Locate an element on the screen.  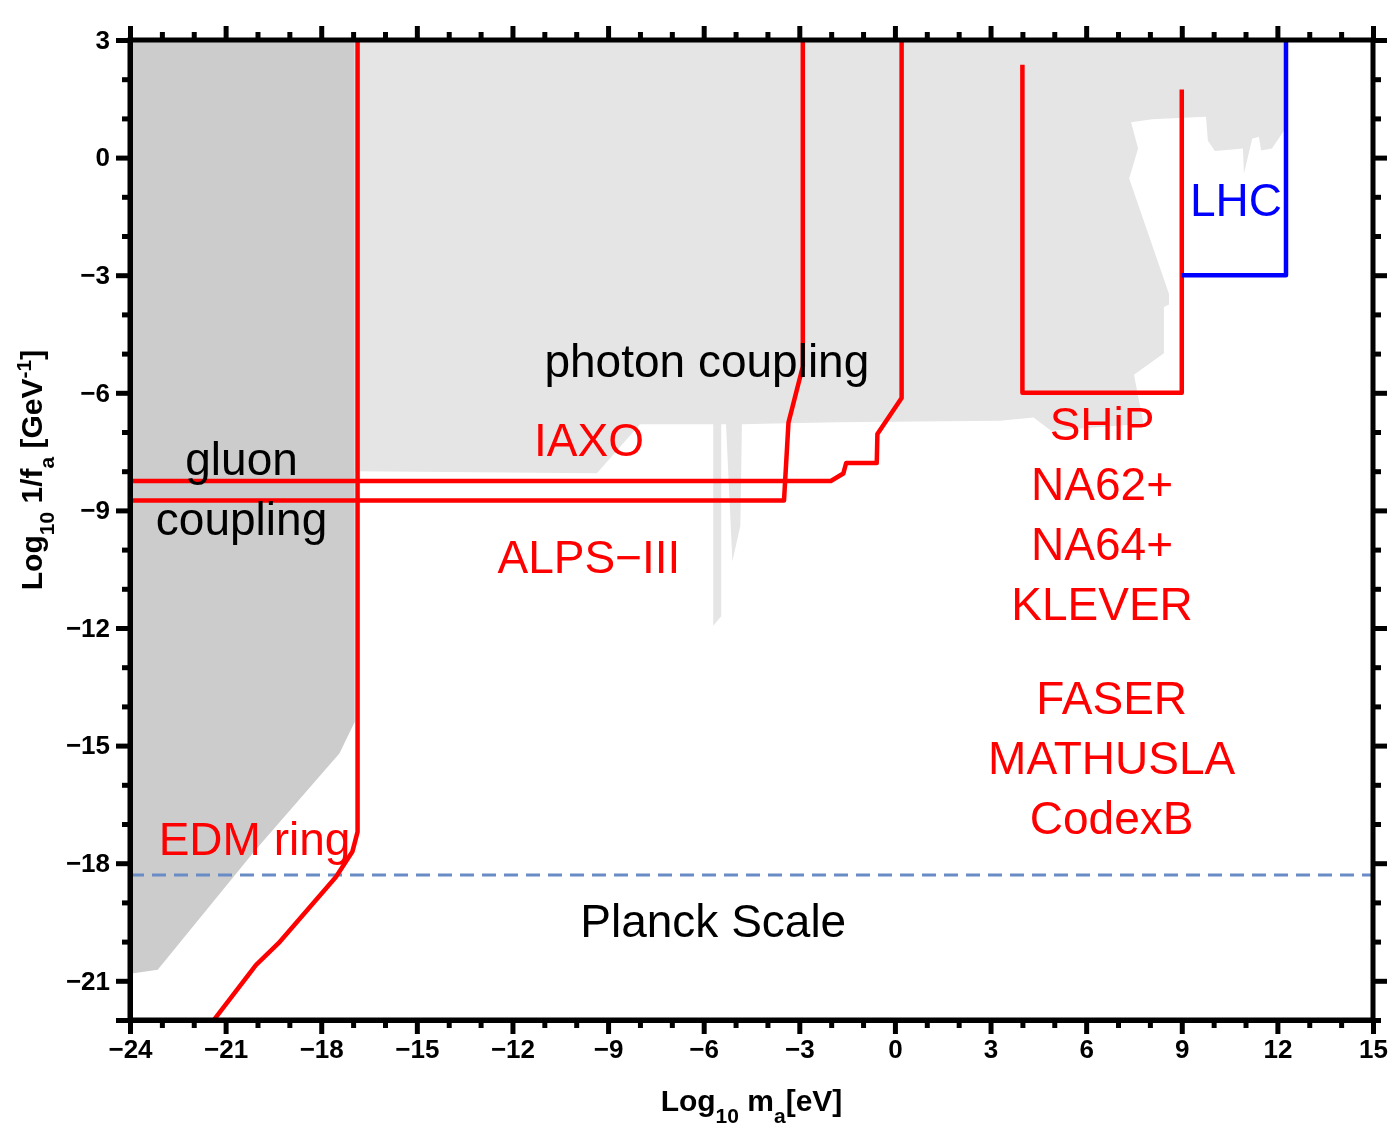
y-tick-label: −9 is located at coordinates (95, 510).